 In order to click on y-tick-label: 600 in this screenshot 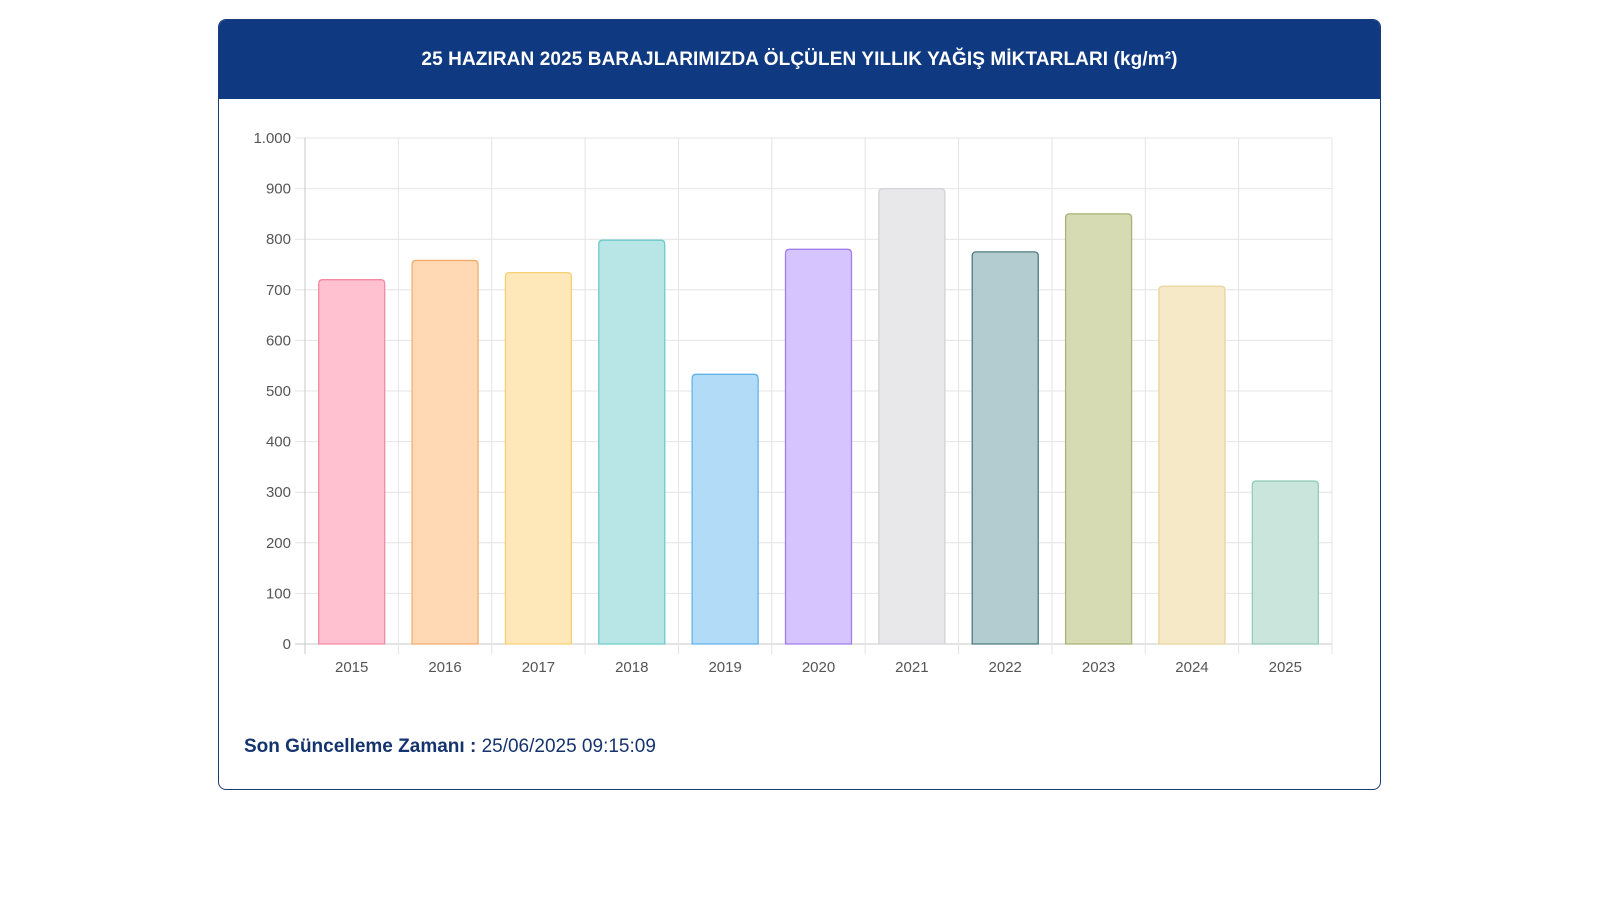, I will do `click(278, 340)`.